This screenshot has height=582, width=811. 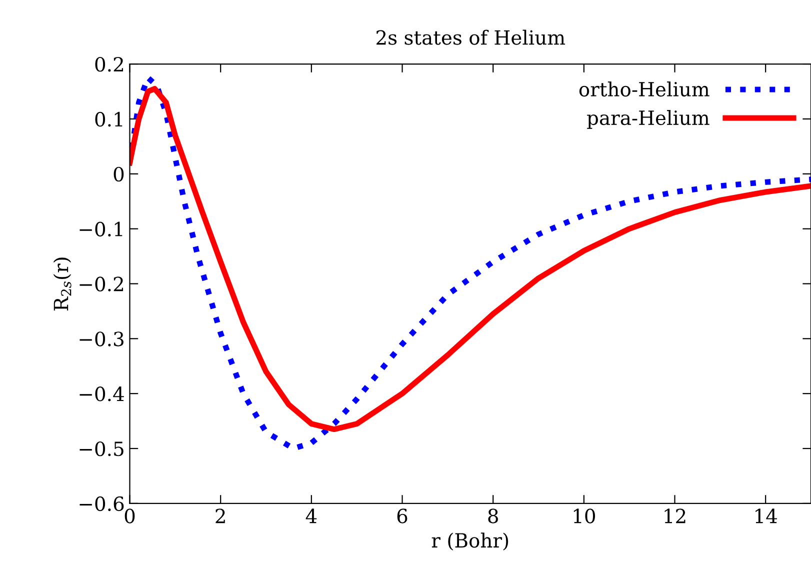 I want to click on x-tick-label: 12, so click(x=675, y=516).